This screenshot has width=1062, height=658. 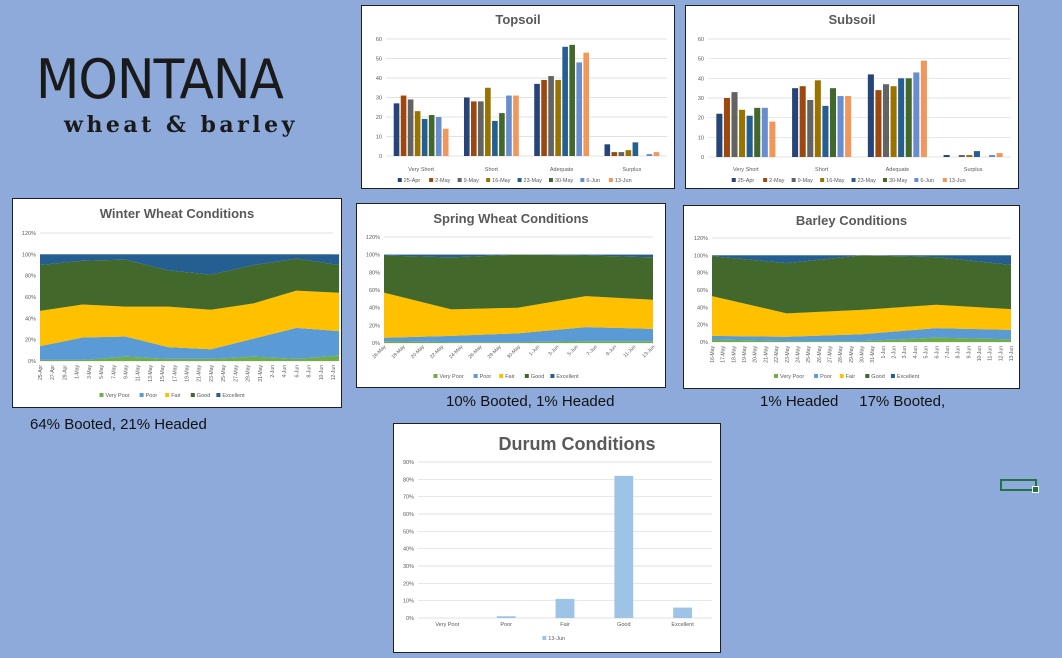 What do you see at coordinates (533, 181) in the screenshot?
I see `legend-label: 23-May` at bounding box center [533, 181].